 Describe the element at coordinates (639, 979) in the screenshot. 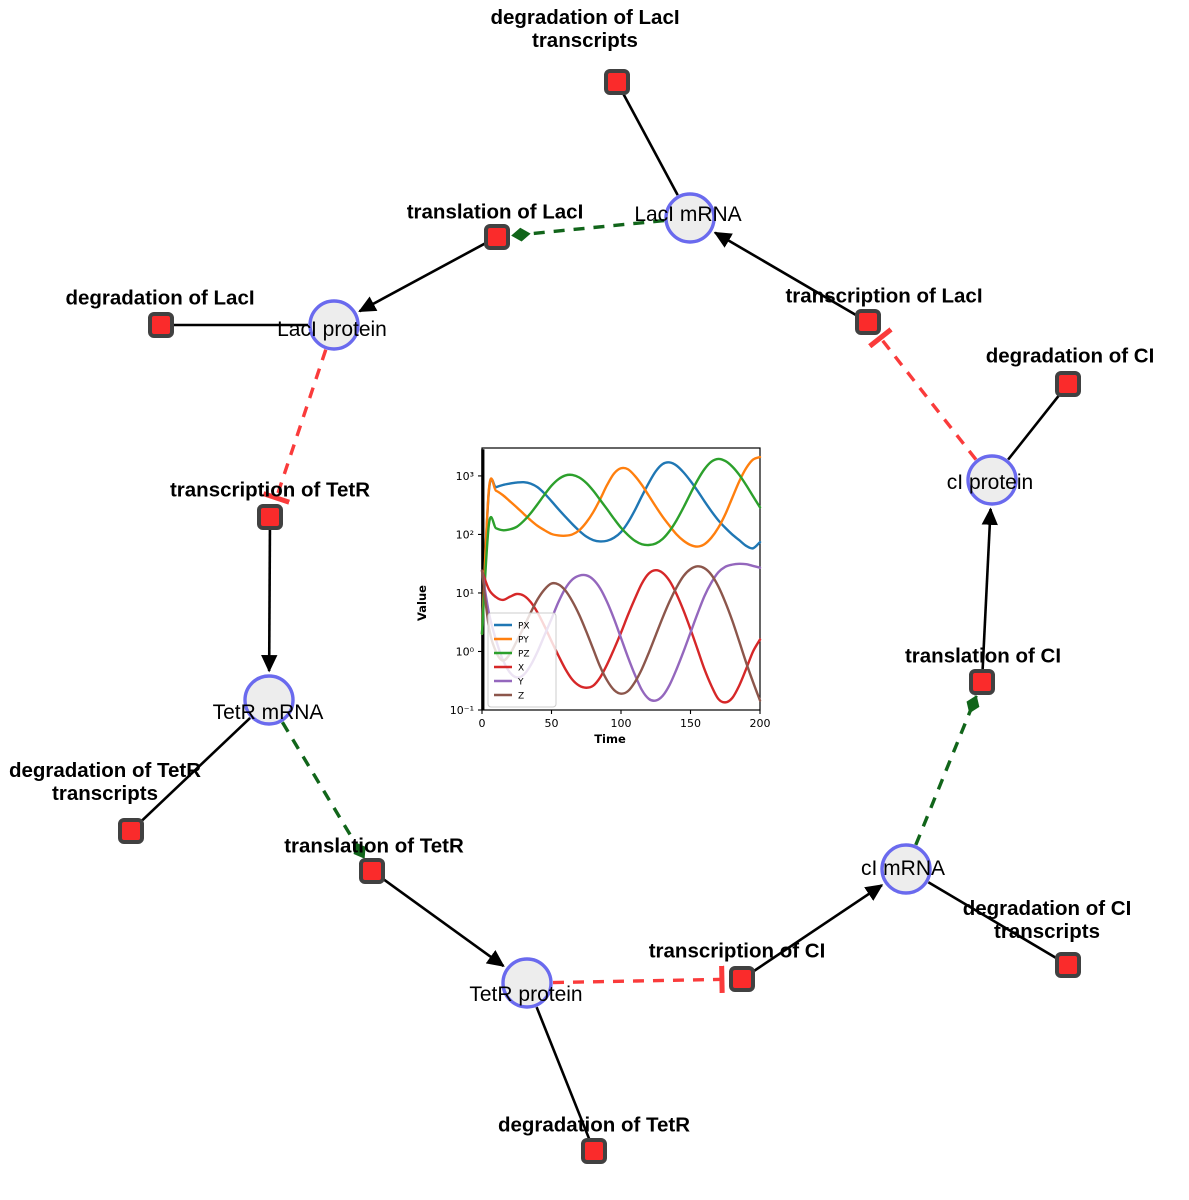

I see `edge-inhibition-tetr_prot-to-tsc_ci` at that location.